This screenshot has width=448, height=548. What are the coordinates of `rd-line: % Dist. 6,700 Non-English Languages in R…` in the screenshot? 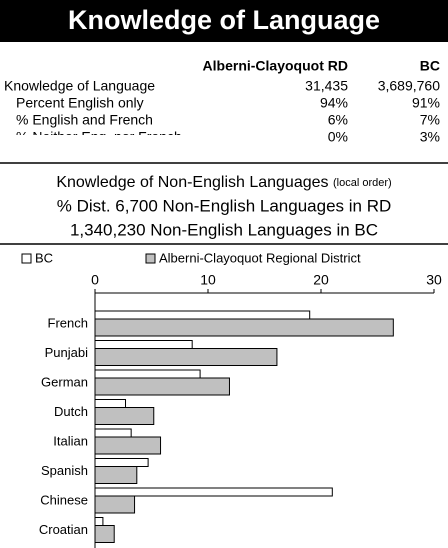 It's located at (224, 205).